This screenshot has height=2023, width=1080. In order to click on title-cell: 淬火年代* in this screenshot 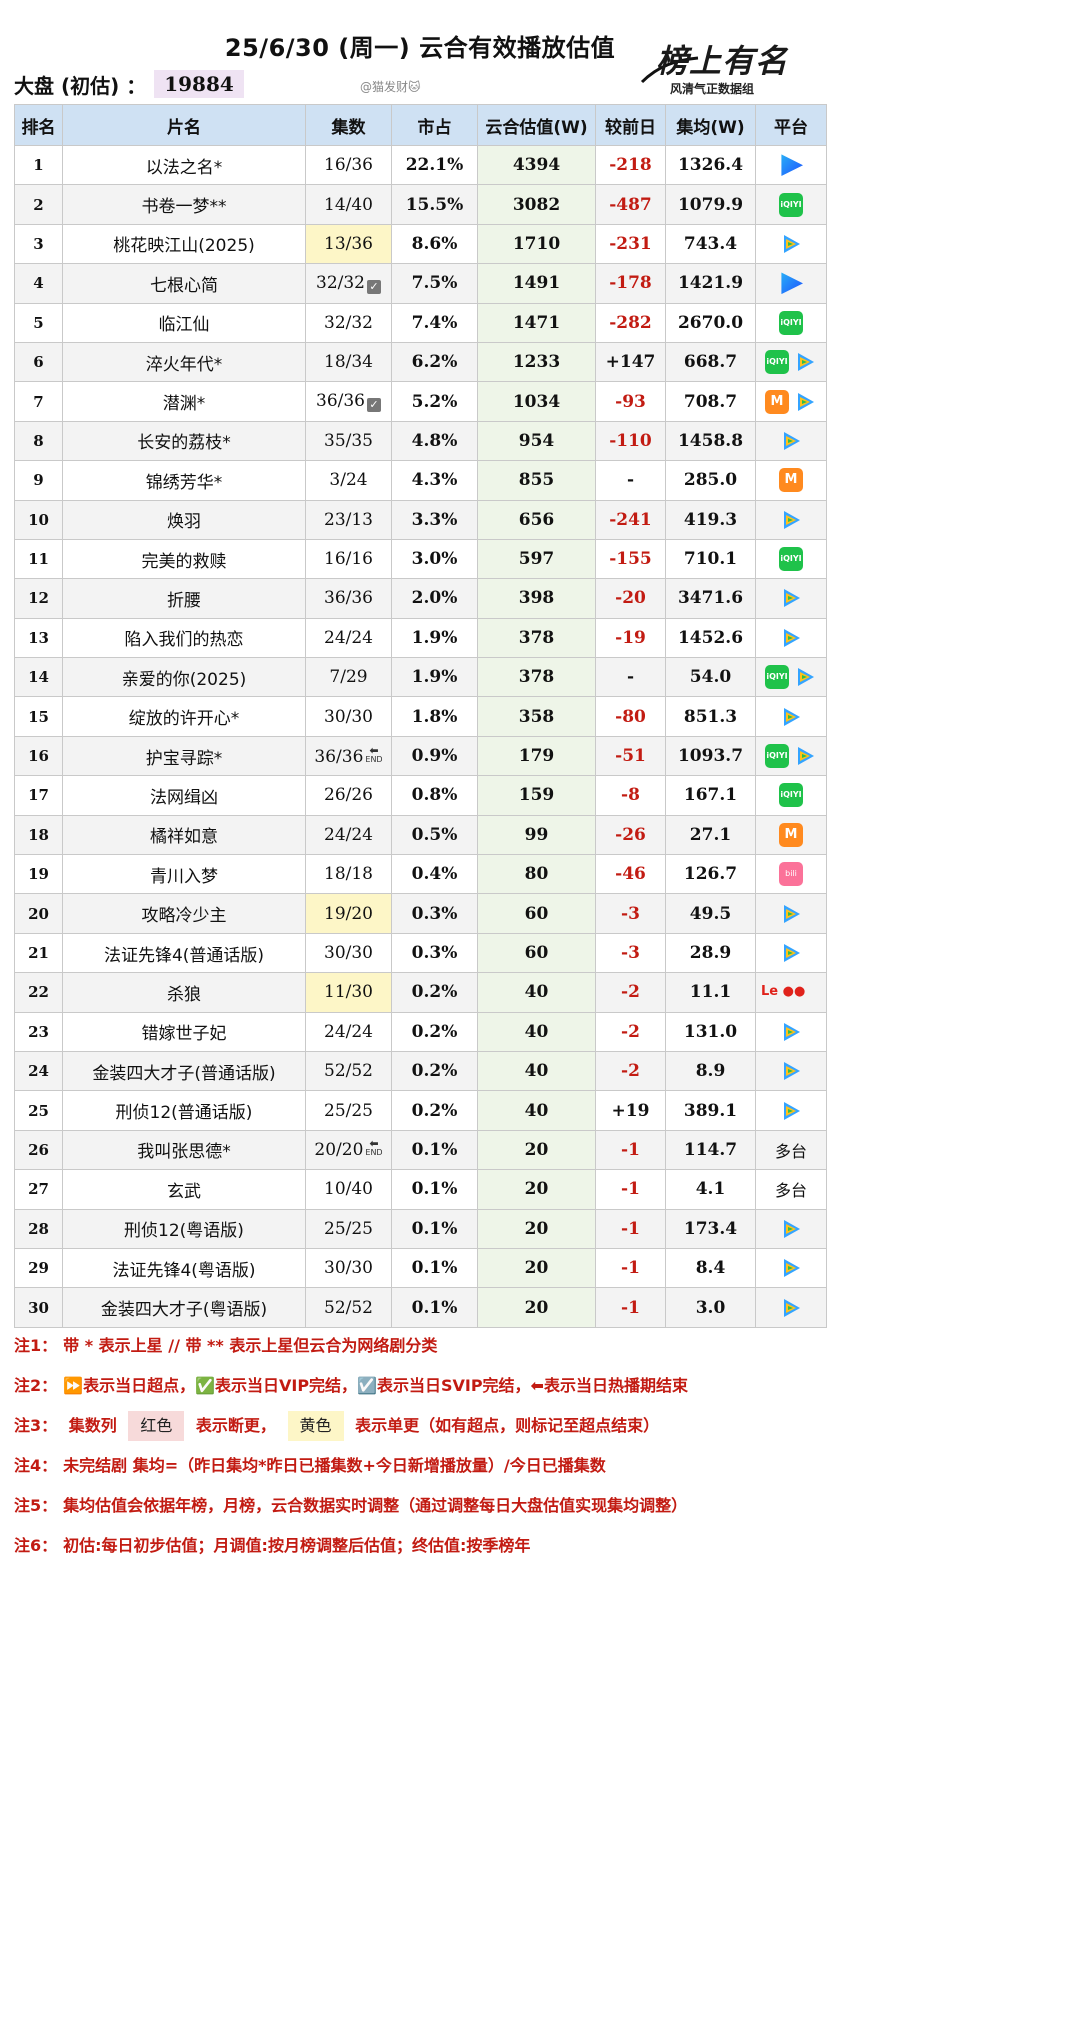, I will do `click(184, 362)`.